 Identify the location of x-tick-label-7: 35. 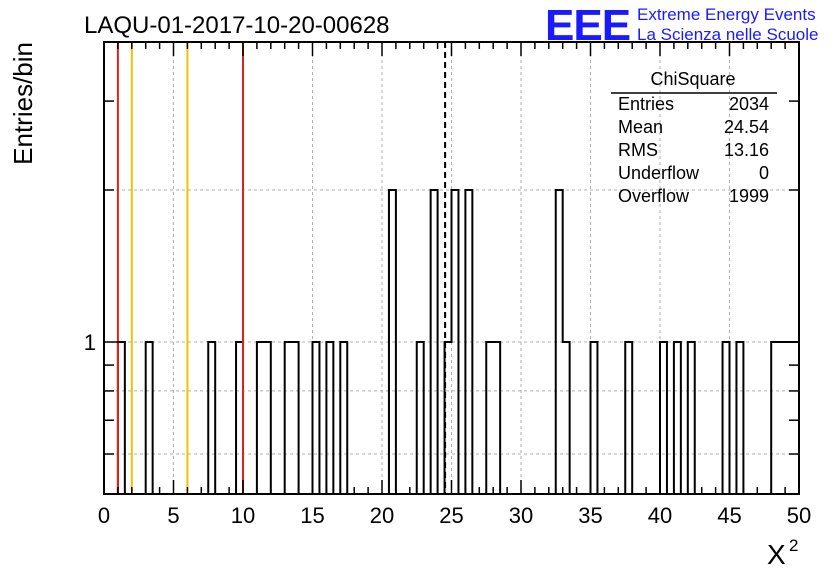
(590, 515).